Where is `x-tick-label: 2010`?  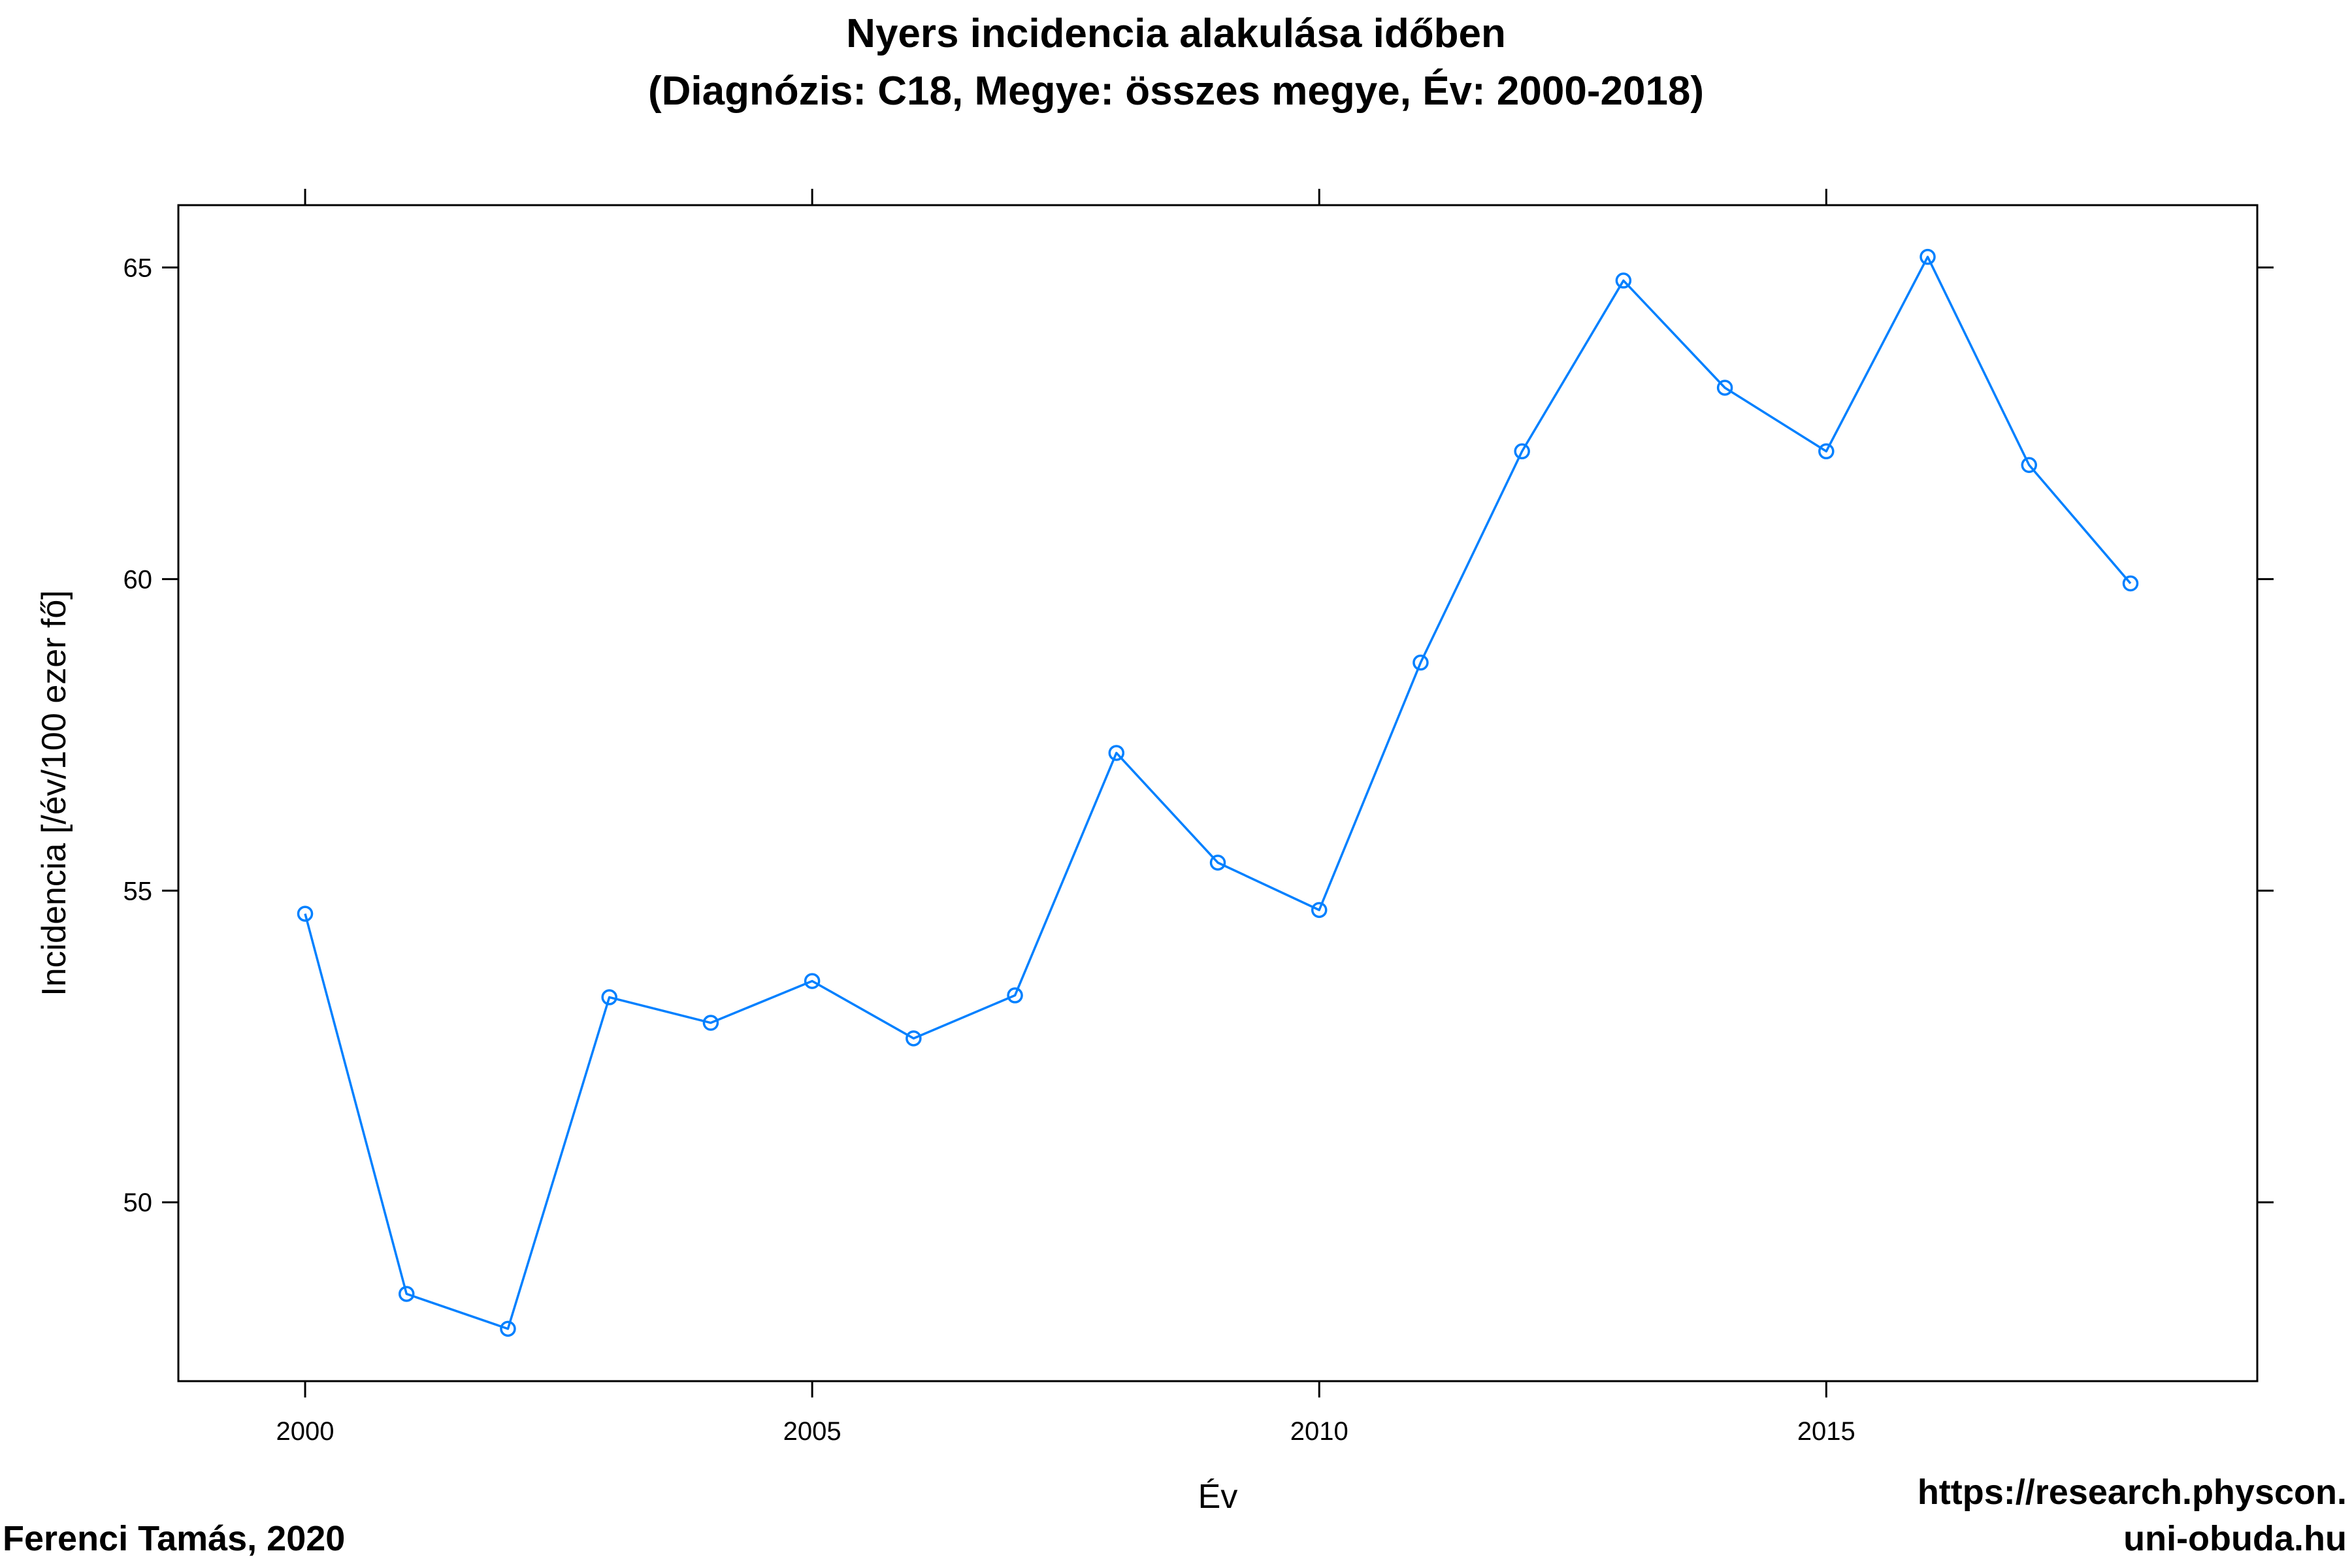
x-tick-label: 2010 is located at coordinates (1319, 1431).